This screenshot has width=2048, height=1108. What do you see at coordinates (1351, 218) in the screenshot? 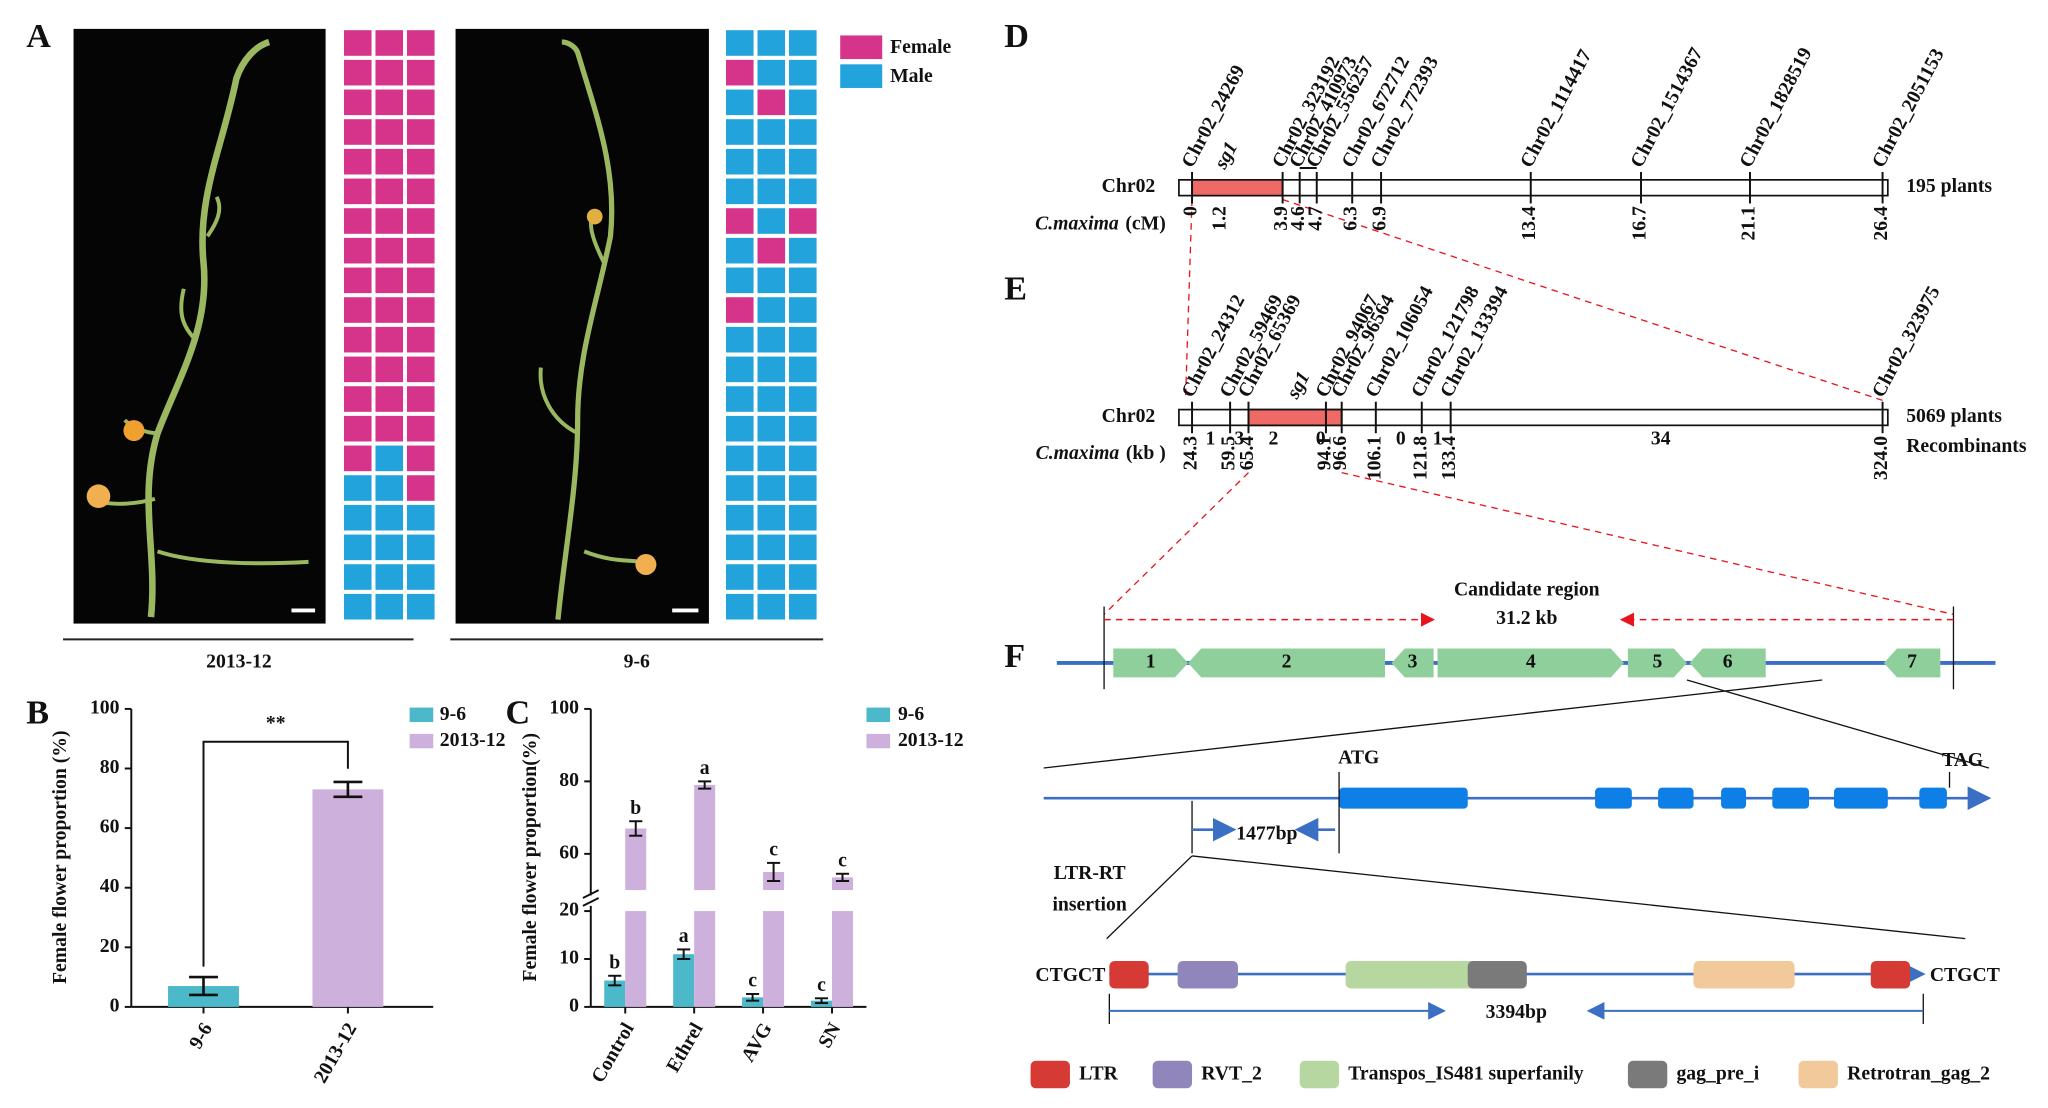
I see `marker-position: 6.3` at bounding box center [1351, 218].